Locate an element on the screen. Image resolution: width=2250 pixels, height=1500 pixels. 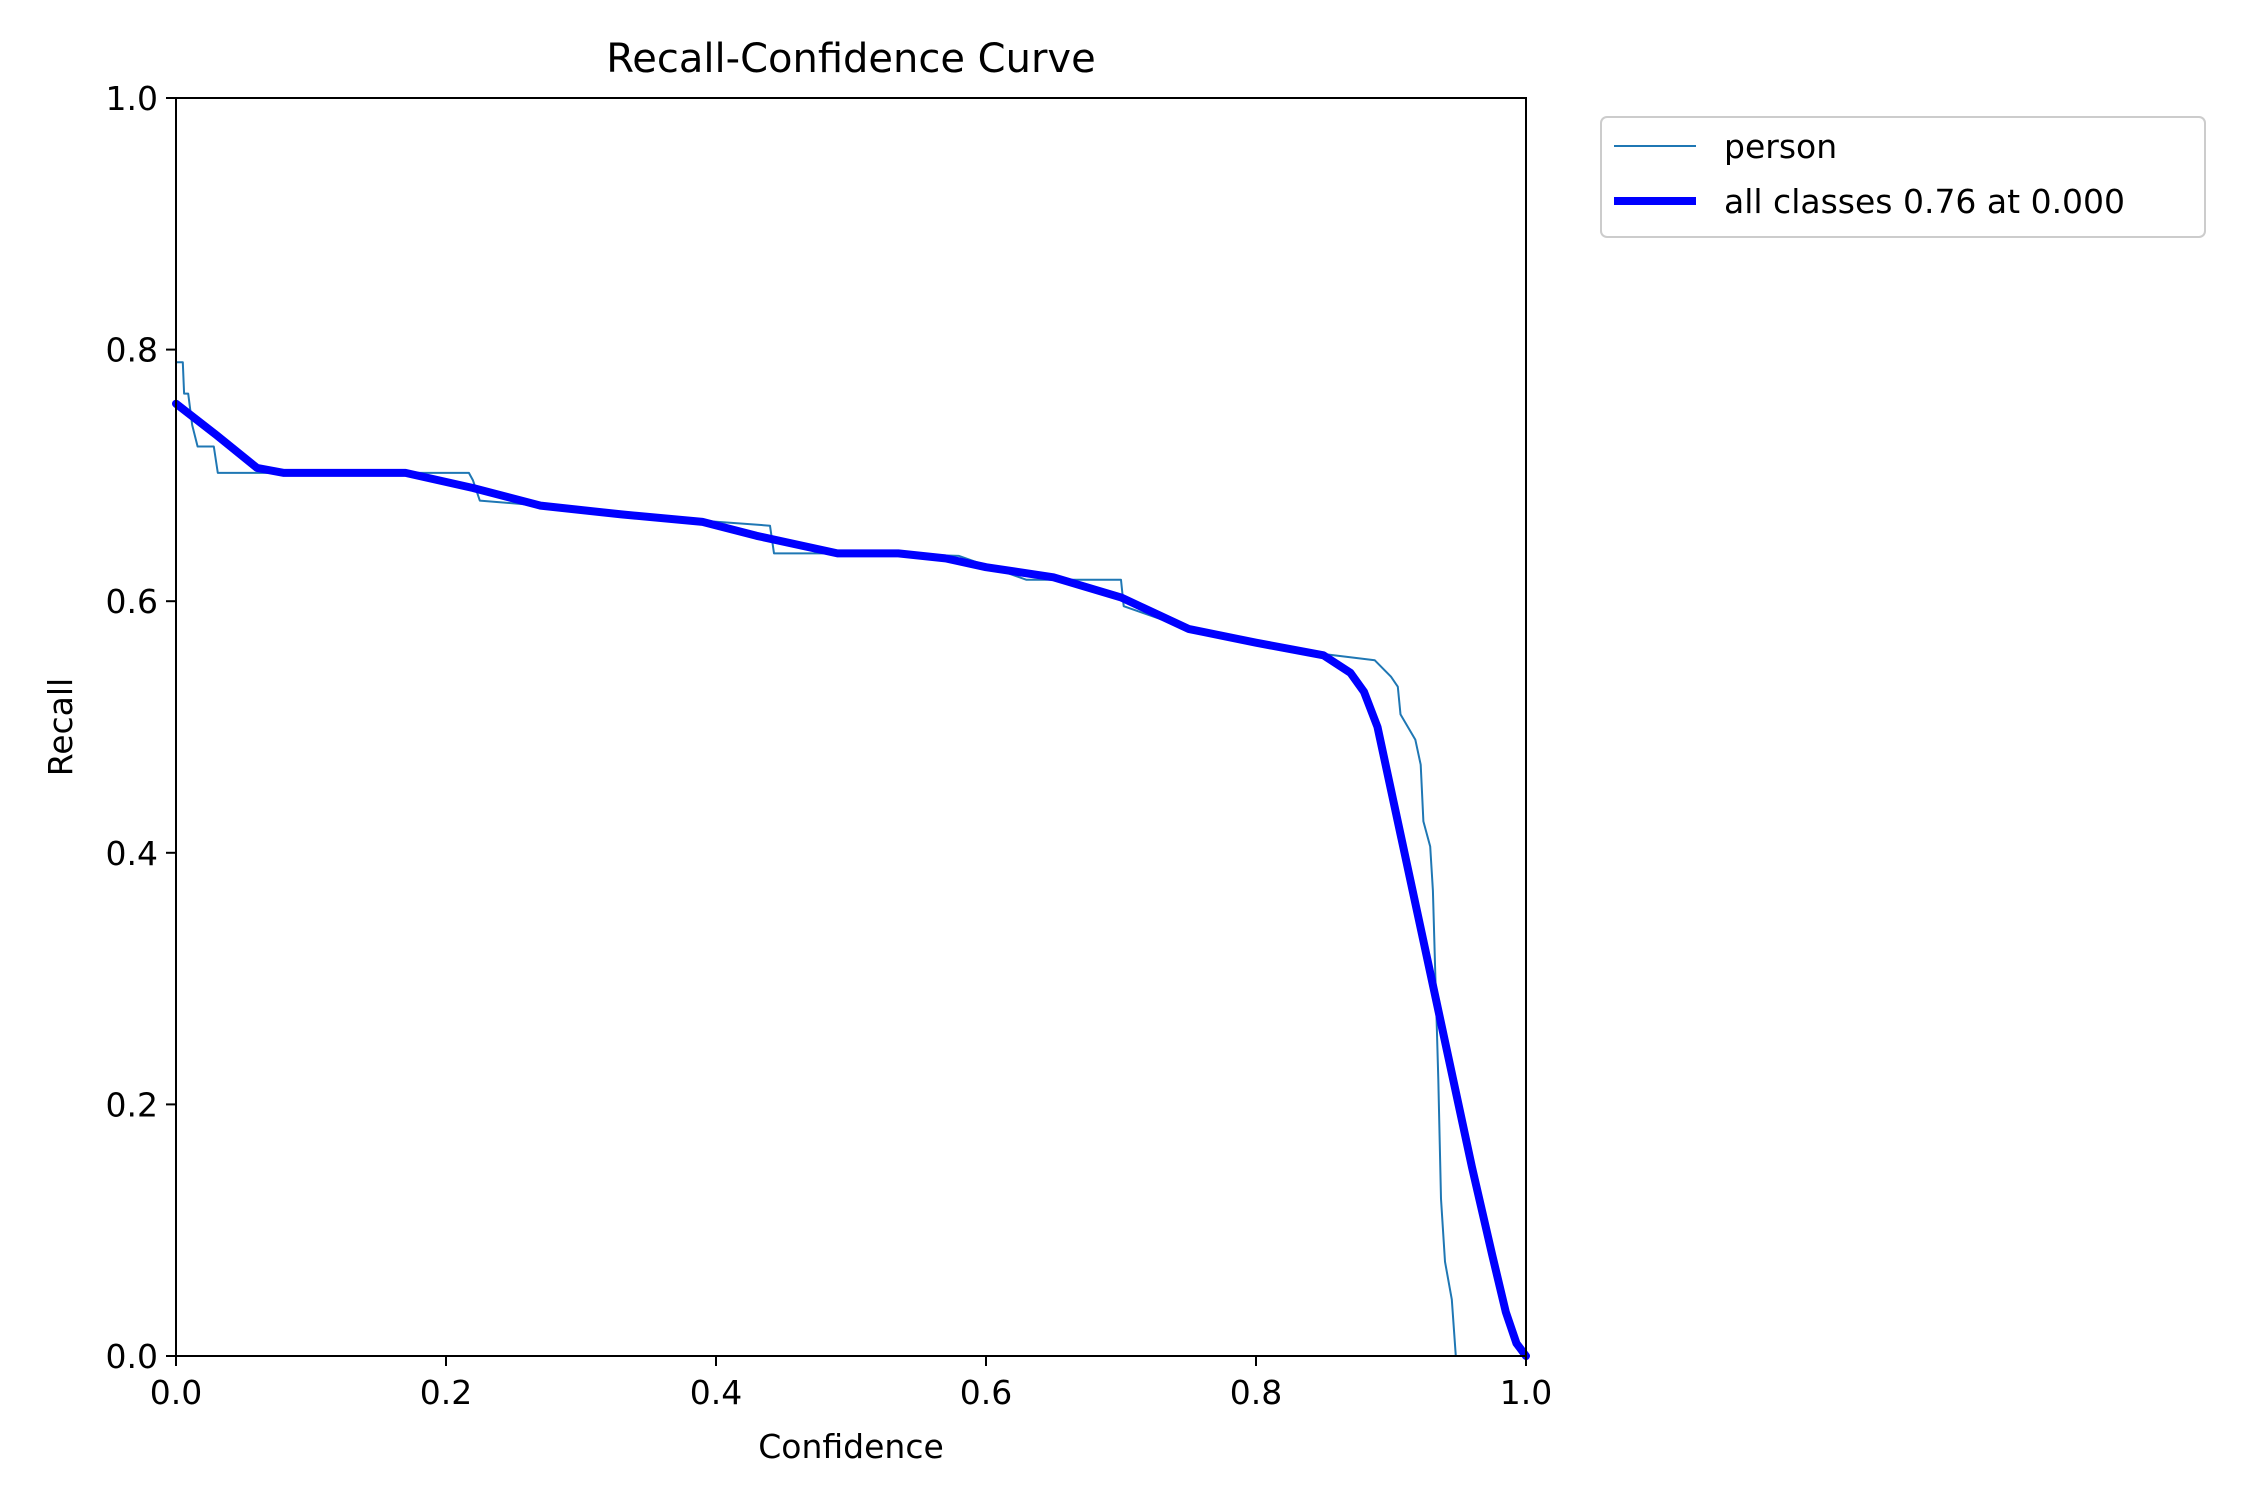
x-tick-label: 0.6 is located at coordinates (986, 1392).